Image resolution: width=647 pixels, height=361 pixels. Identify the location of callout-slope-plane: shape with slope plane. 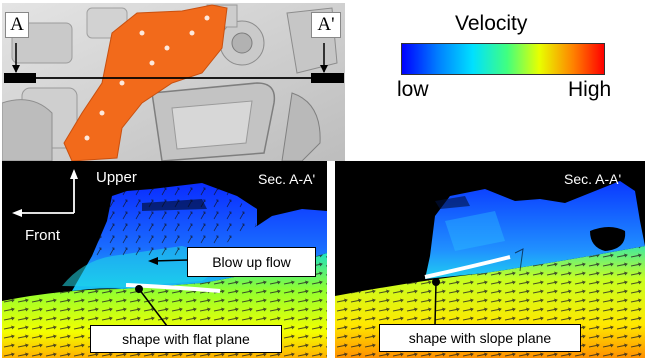
(480, 338).